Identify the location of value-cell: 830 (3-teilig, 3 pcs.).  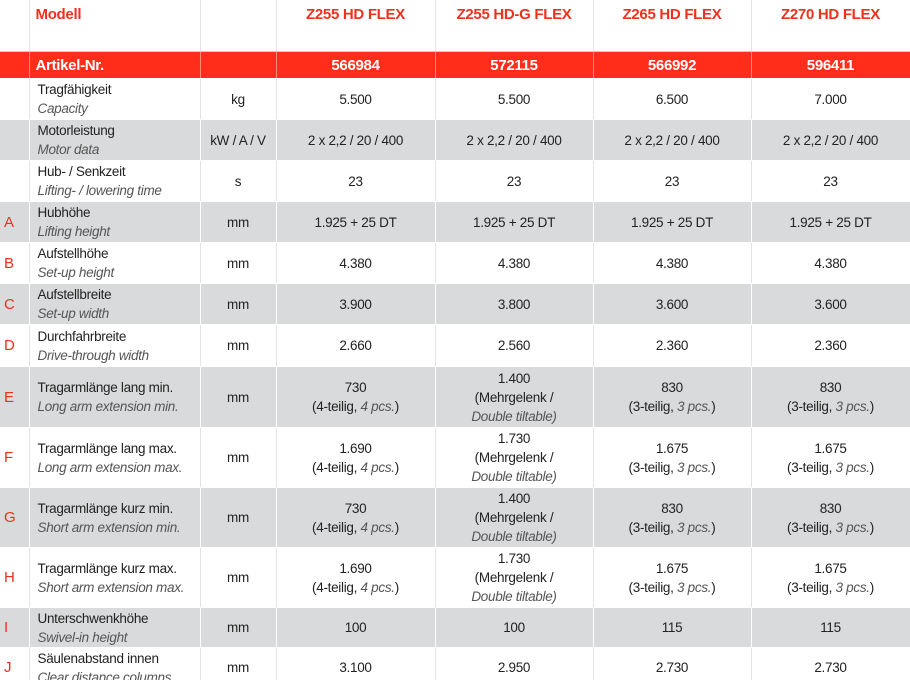
(830, 517).